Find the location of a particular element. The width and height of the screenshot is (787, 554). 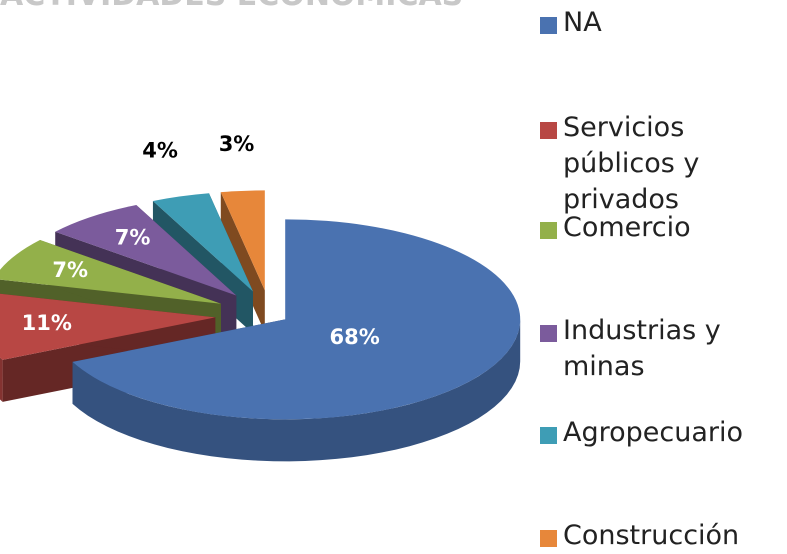

slice-wall is located at coordinates (242, 262).